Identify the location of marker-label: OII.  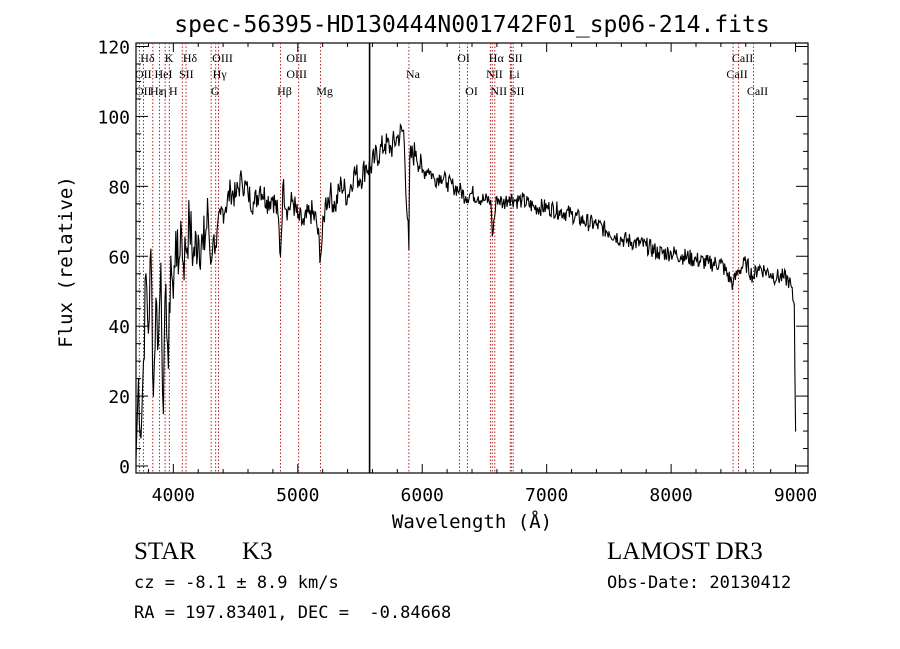
(143, 74).